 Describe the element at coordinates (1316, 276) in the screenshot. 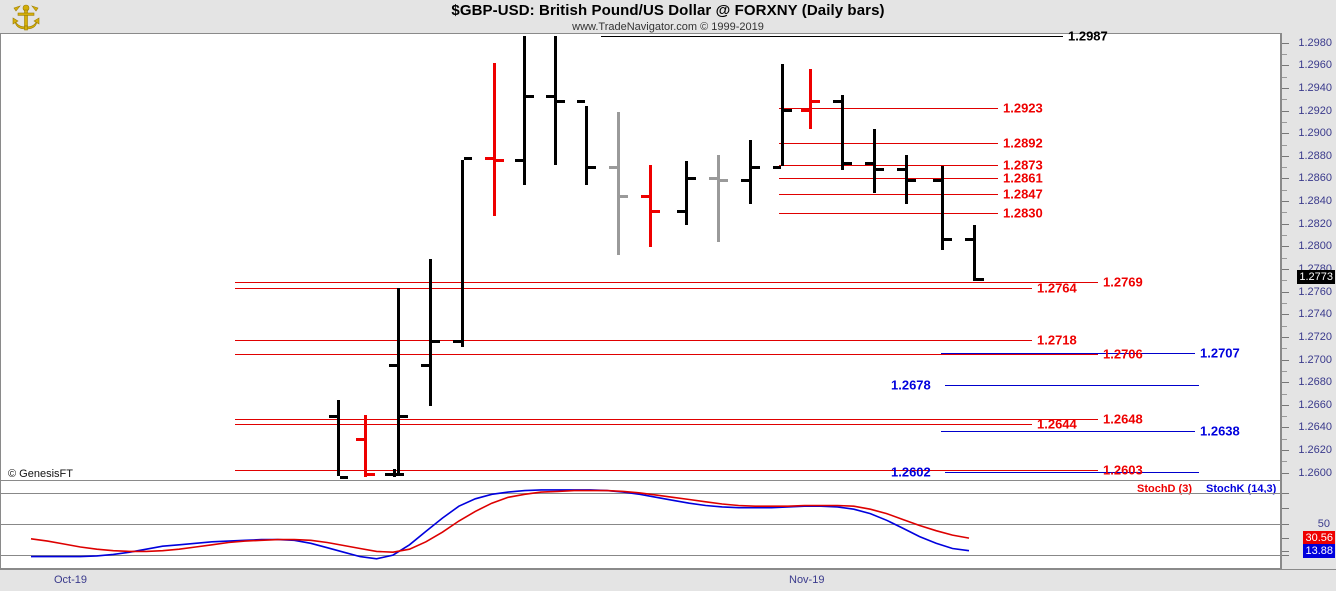

I see `current-price-marker: 1.2773` at that location.